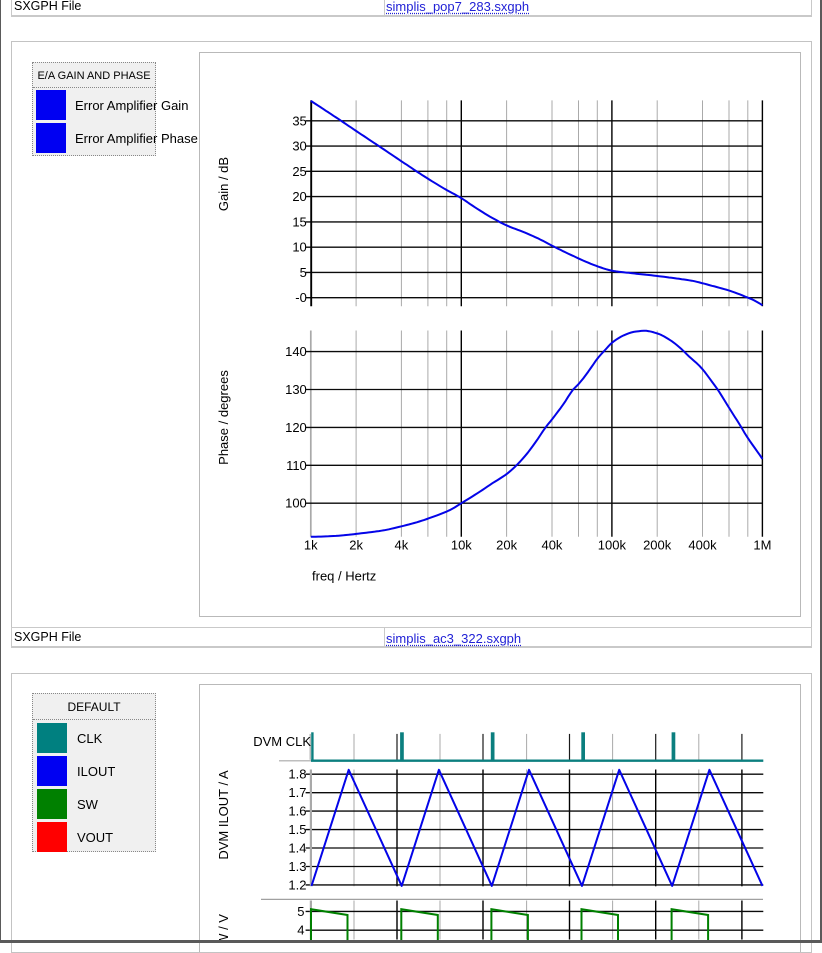 This screenshot has width=822, height=953. What do you see at coordinates (356, 545) in the screenshot?
I see `svg-text: 2k` at bounding box center [356, 545].